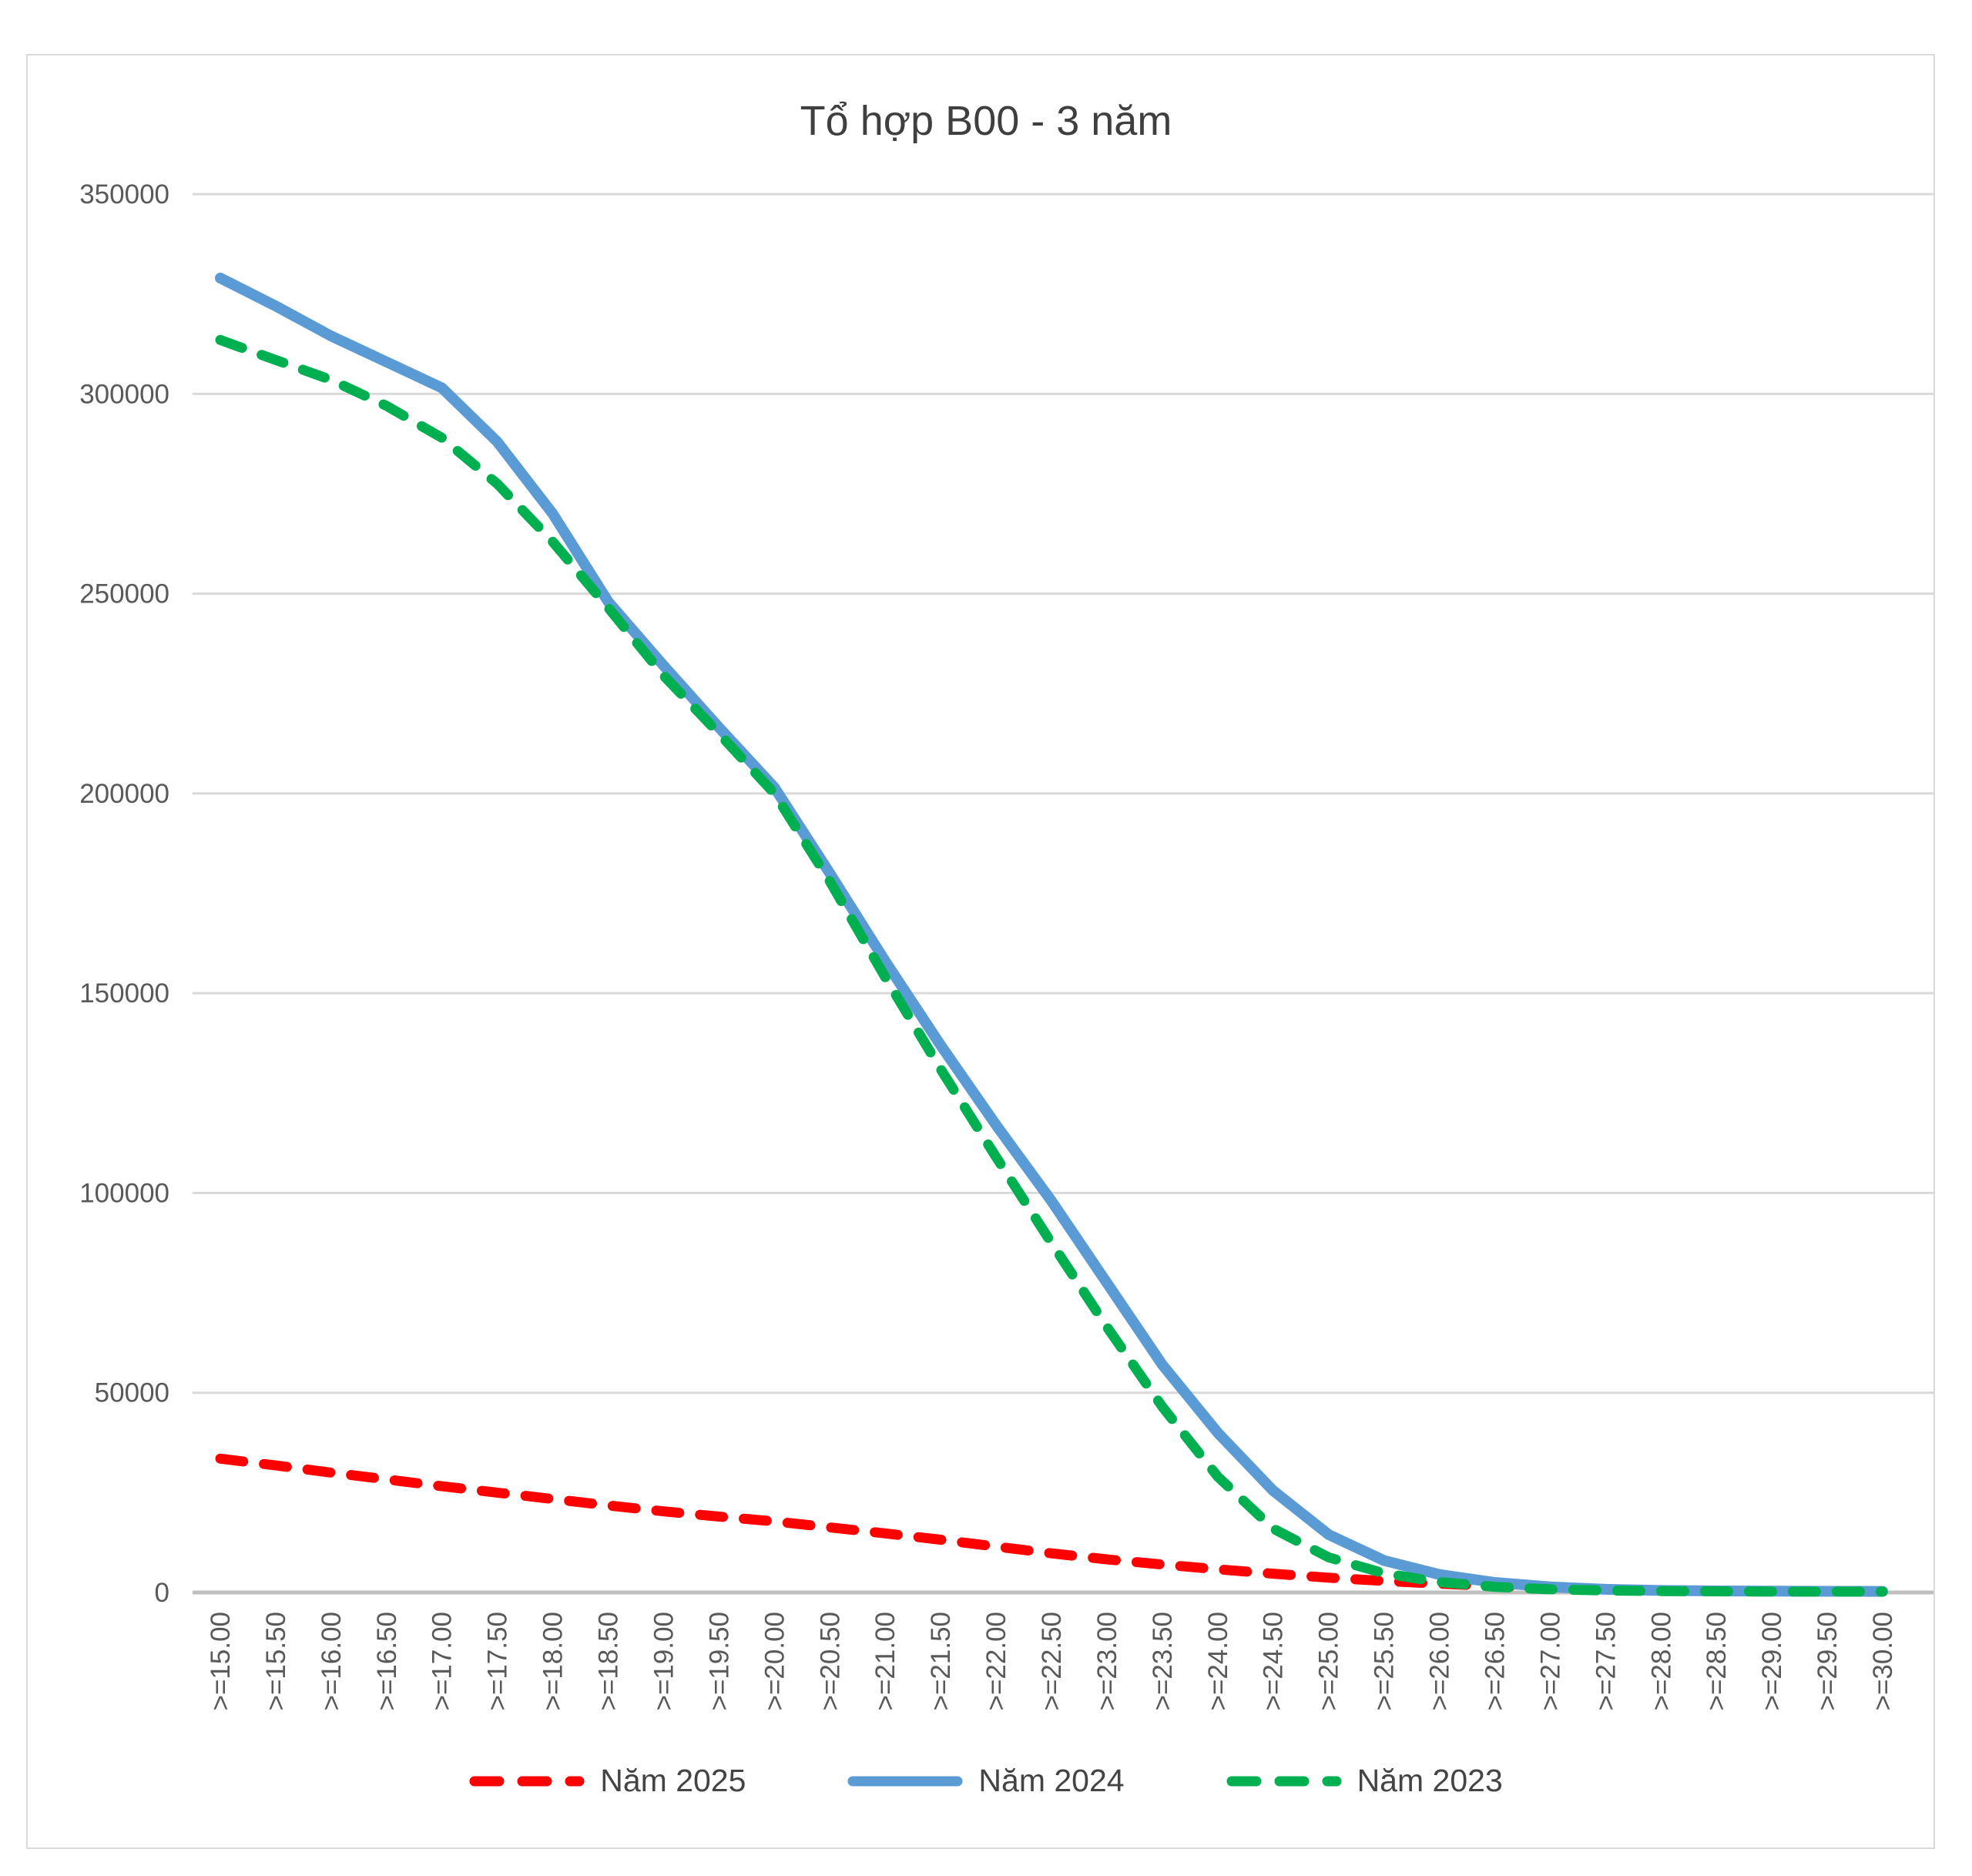  I want to click on legend-label: Năm 2025, so click(673, 1780).